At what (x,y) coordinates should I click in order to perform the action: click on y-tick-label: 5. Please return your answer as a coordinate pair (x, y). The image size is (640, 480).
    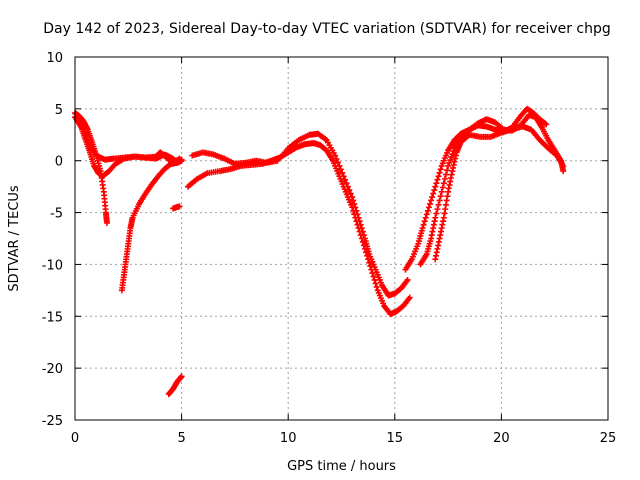
    Looking at the image, I should click on (59, 110).